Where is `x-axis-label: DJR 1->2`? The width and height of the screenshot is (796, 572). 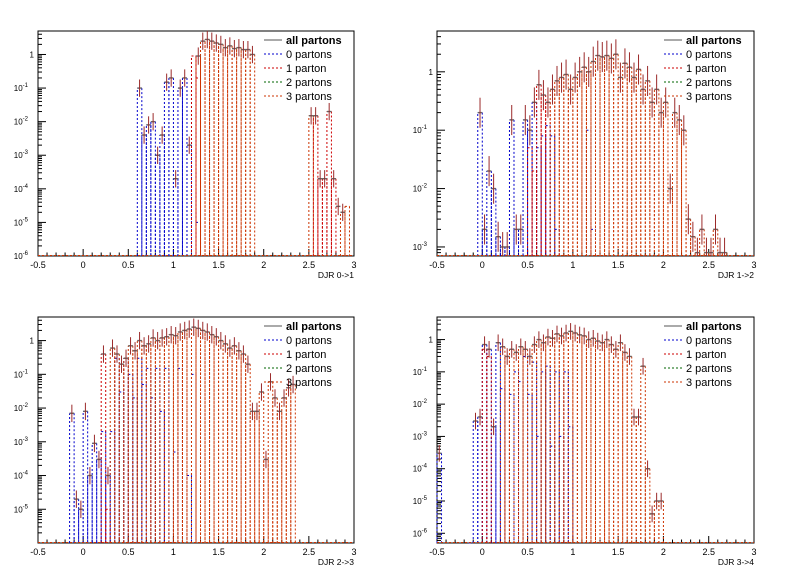
x-axis-label: DJR 1->2 is located at coordinates (736, 275).